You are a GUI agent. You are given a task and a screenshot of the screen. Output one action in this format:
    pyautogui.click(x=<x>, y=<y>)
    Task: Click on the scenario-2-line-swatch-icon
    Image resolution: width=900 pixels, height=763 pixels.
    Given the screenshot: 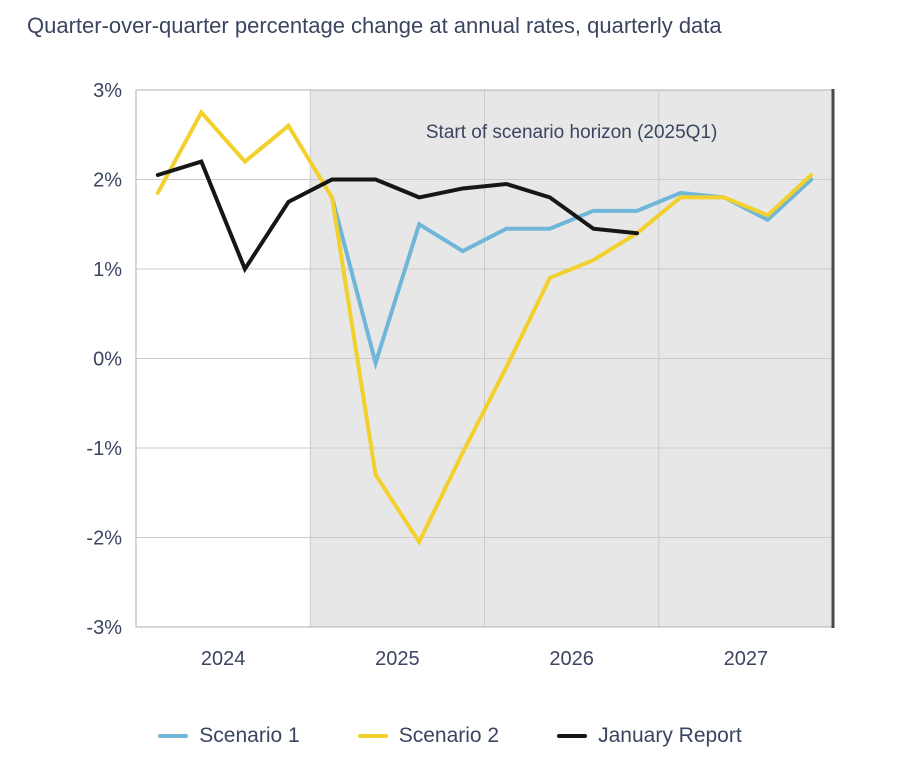 What is the action you would take?
    pyautogui.click(x=372, y=736)
    